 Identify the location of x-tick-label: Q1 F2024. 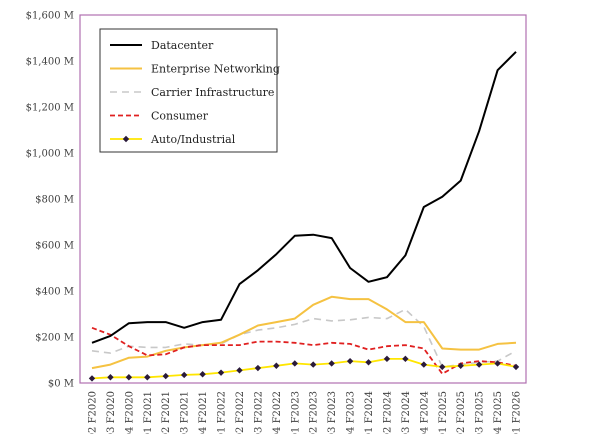
(369, 412).